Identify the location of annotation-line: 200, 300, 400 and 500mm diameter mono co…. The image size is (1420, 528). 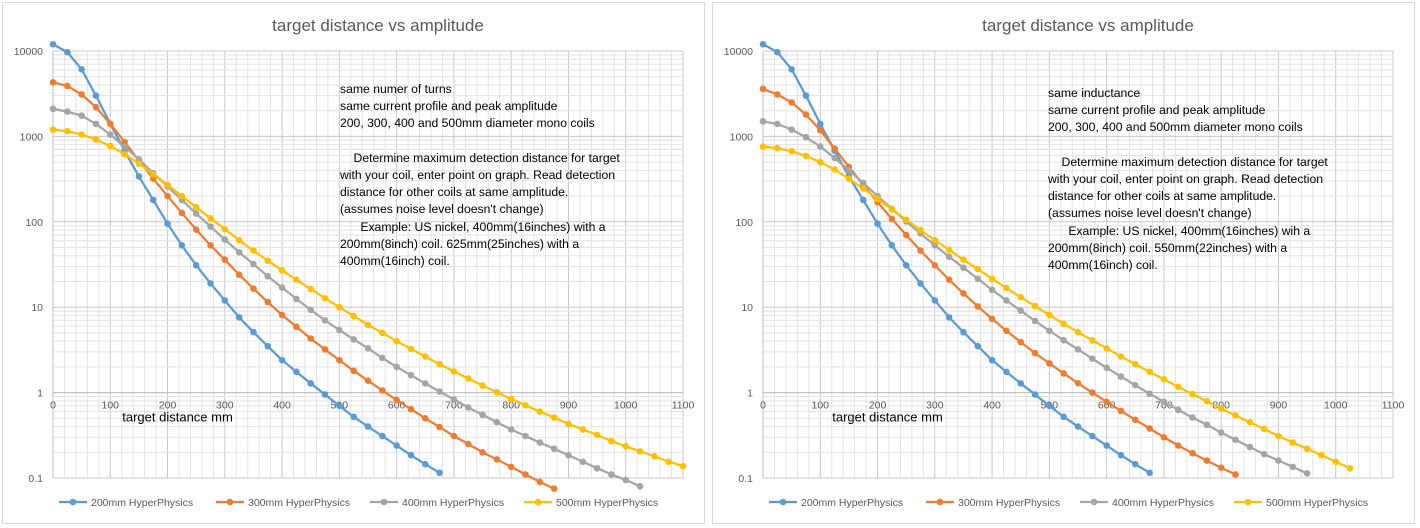
(467, 123).